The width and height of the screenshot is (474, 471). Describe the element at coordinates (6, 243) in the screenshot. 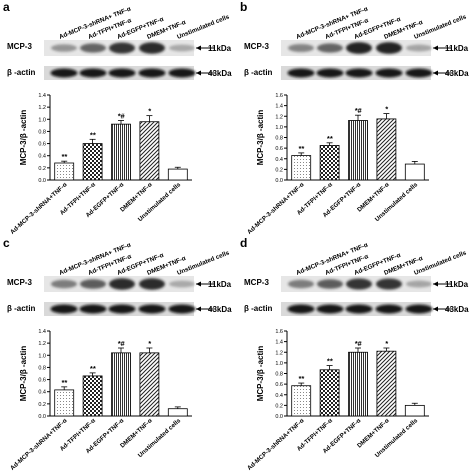

I see `panel-label: c` at that location.